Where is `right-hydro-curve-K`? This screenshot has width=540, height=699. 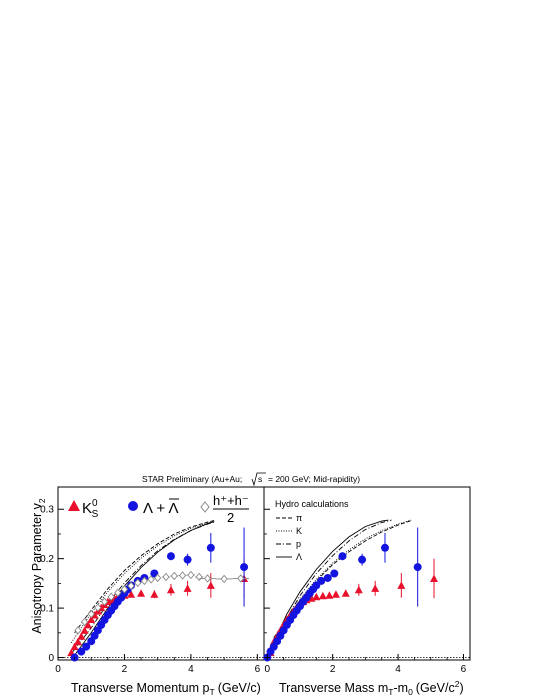
right-hydro-curve-K is located at coordinates (341, 585).